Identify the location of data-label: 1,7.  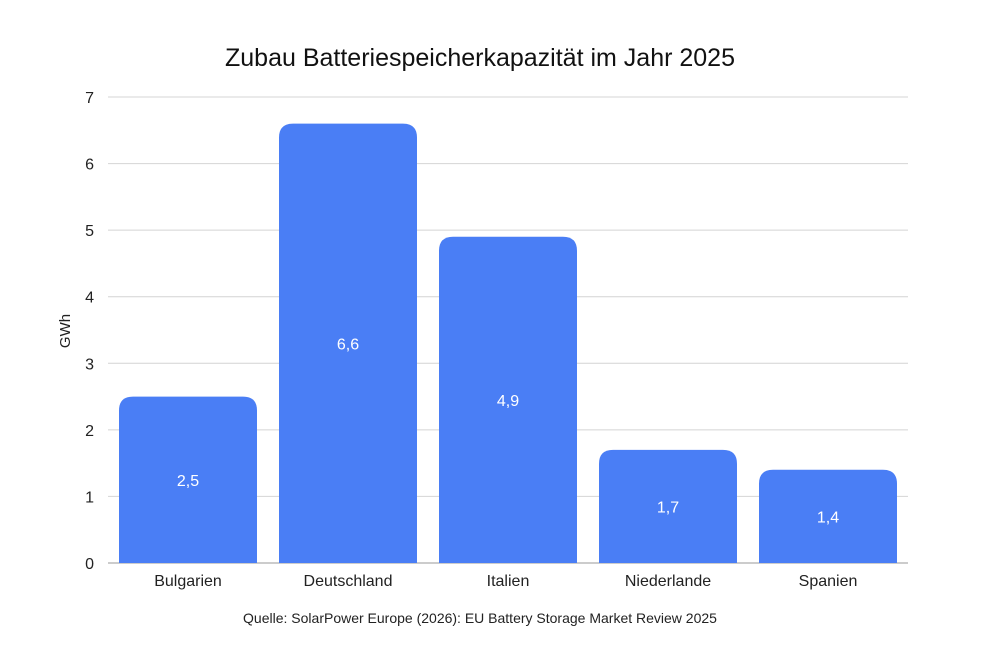
(668, 507).